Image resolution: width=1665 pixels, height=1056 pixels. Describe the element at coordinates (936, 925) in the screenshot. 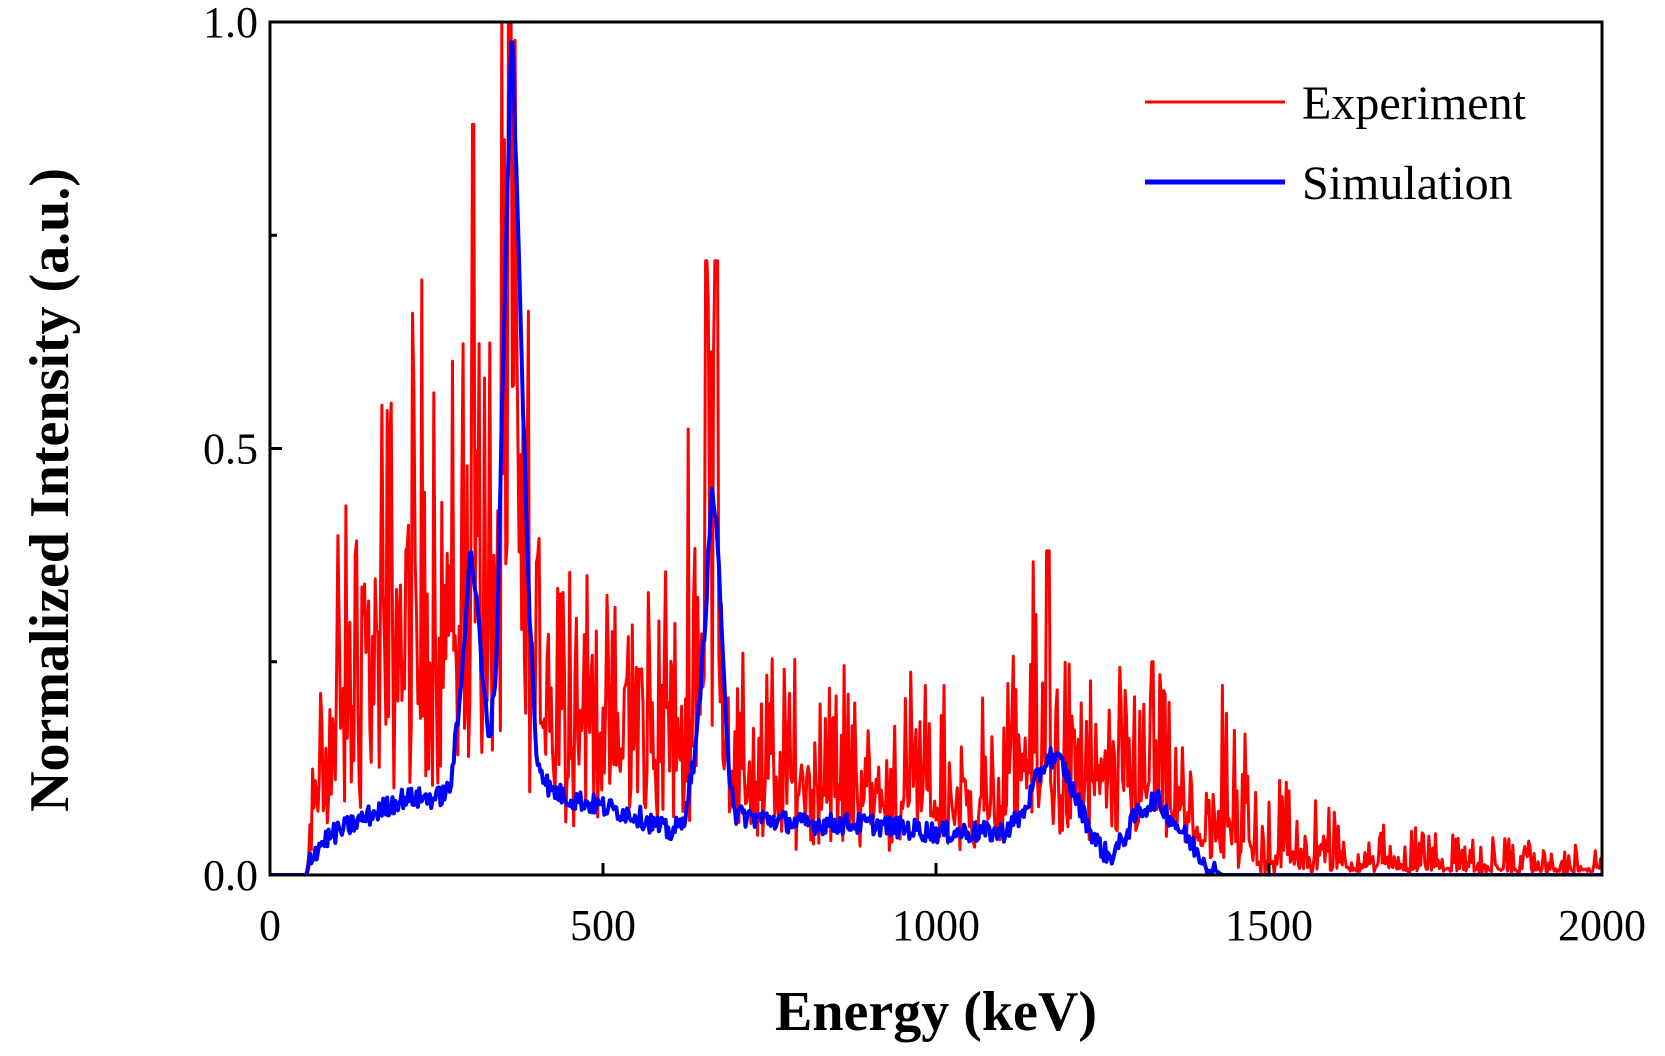

I see `x-tick-label: 1000` at that location.